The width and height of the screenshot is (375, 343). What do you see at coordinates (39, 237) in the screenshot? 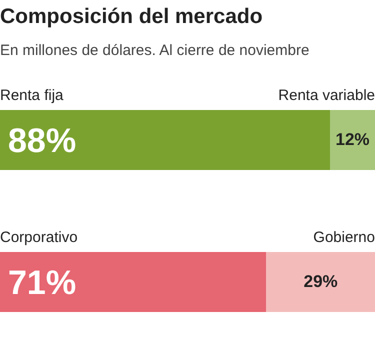
I see `series-label: Corporativo` at bounding box center [39, 237].